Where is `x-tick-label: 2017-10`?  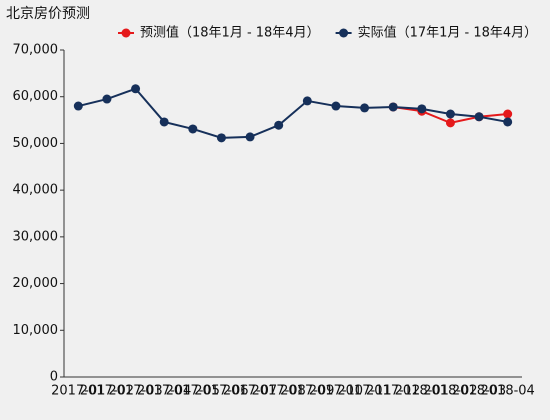 x-tick-label: 2017-10 is located at coordinates (336, 391).